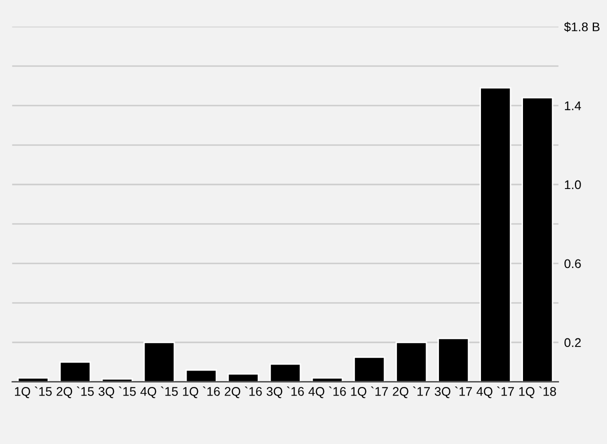 The height and width of the screenshot is (444, 607). What do you see at coordinates (572, 263) in the screenshot?
I see `y-tick-label: 0.6` at bounding box center [572, 263].